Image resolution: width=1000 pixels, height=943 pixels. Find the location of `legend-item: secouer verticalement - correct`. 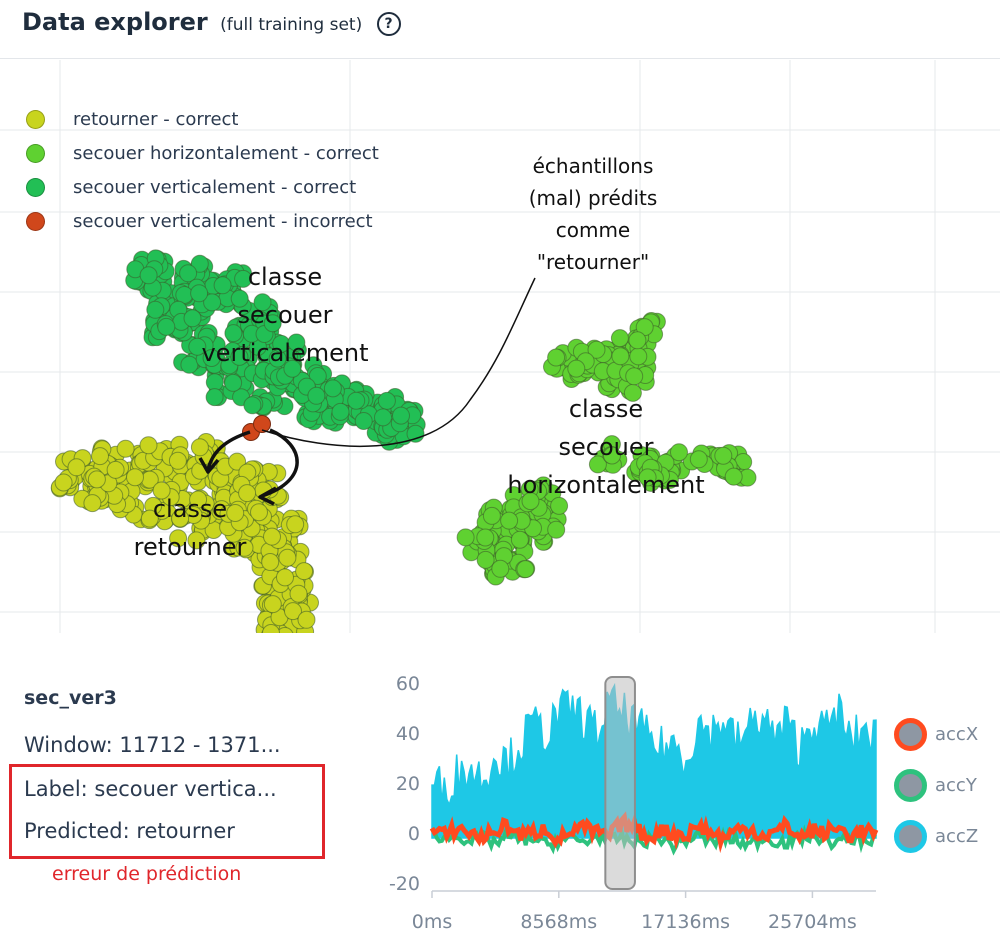

legend-item: secouer verticalement - correct is located at coordinates (202, 187).